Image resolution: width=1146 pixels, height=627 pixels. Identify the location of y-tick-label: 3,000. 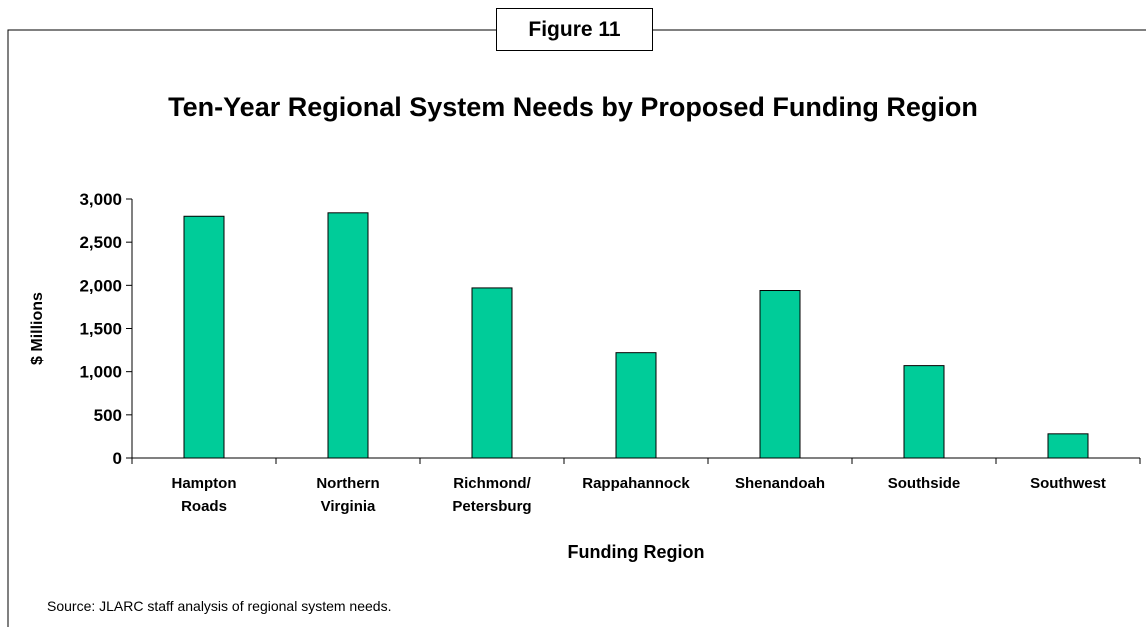
(100, 199).